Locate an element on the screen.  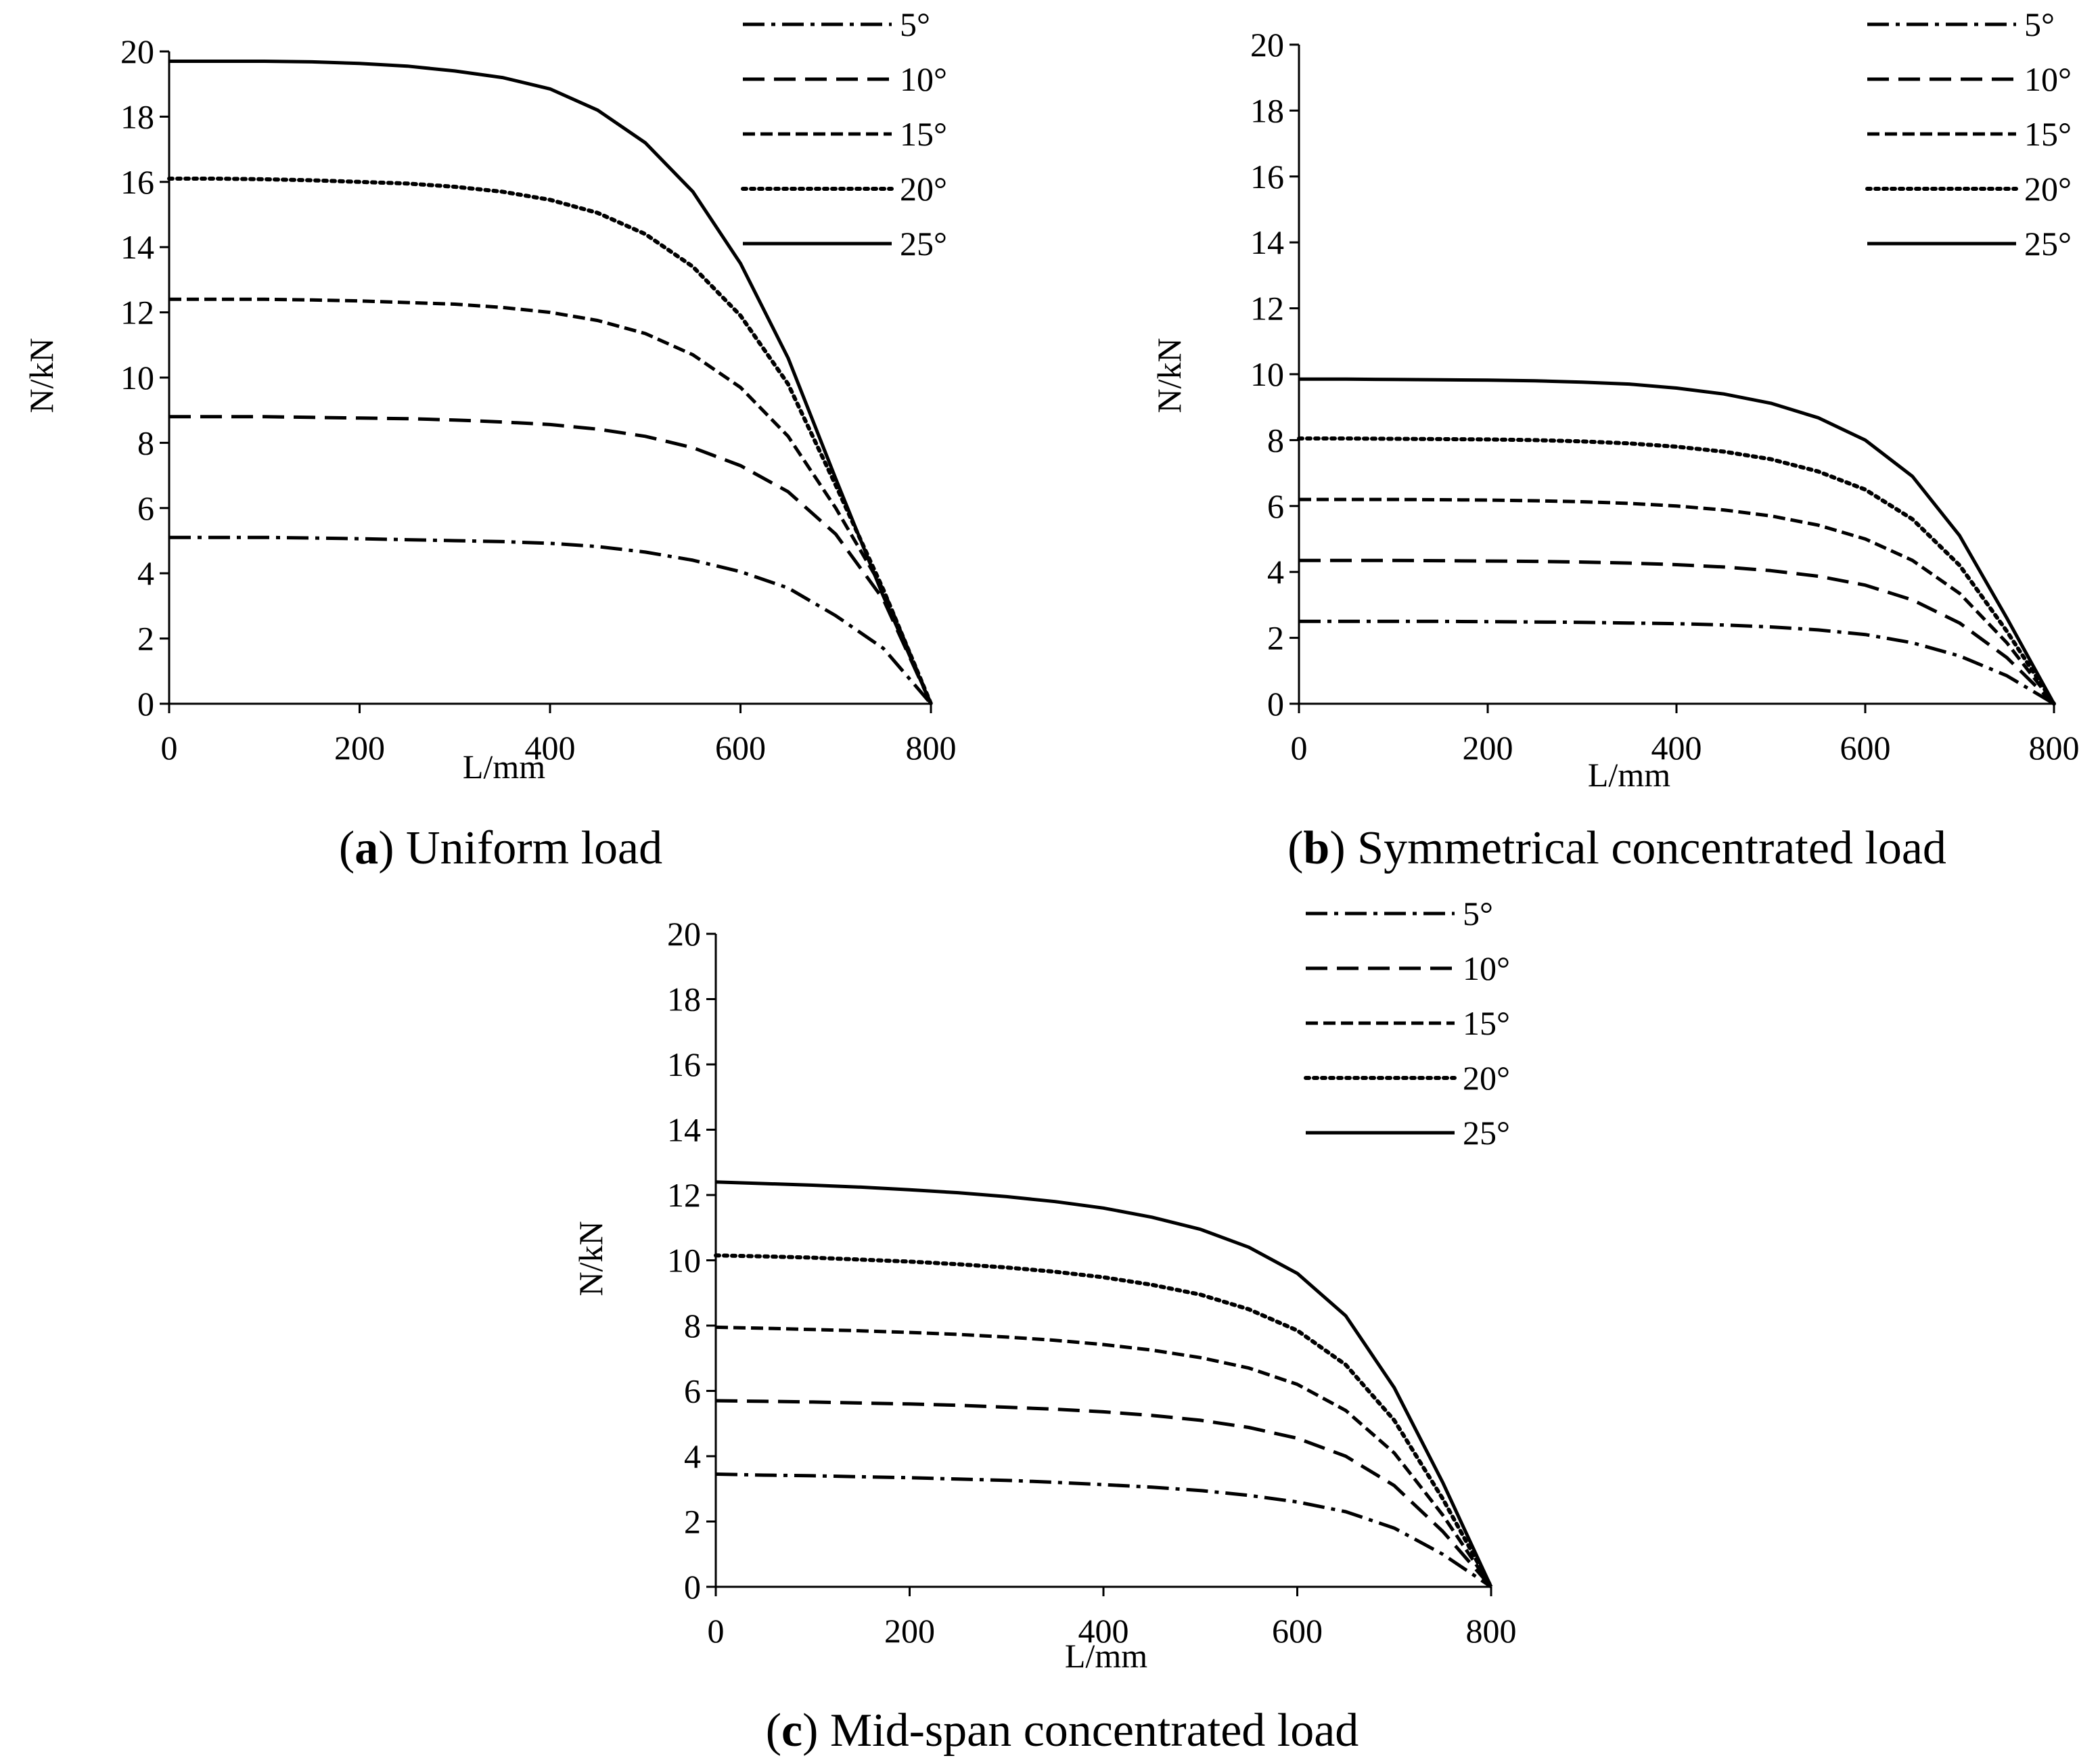
x-tick-label-c: 200 is located at coordinates (909, 1631).